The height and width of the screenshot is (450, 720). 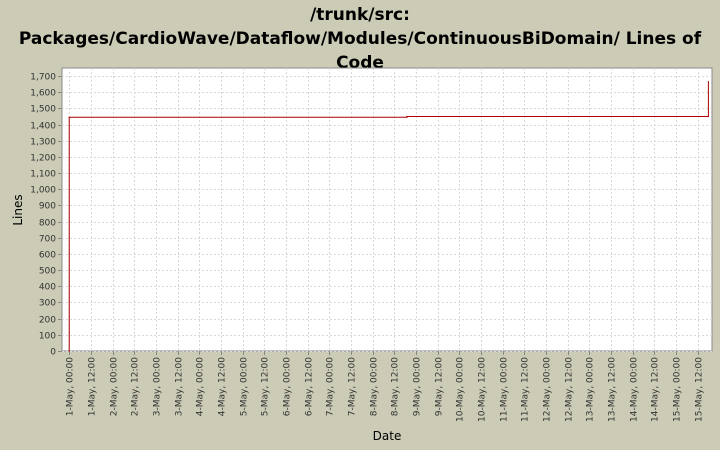 I want to click on x-tick-label: 12-May, 00:00, so click(x=548, y=389).